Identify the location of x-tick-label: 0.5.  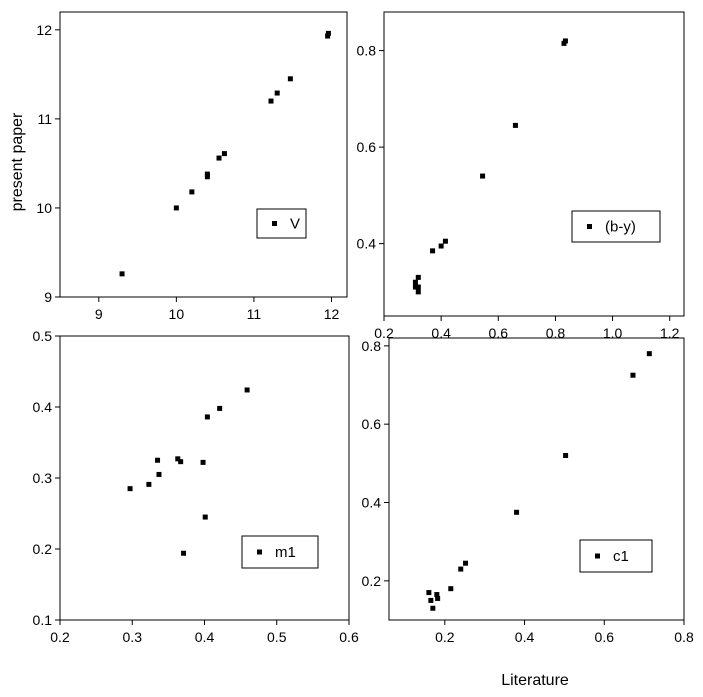
(277, 637).